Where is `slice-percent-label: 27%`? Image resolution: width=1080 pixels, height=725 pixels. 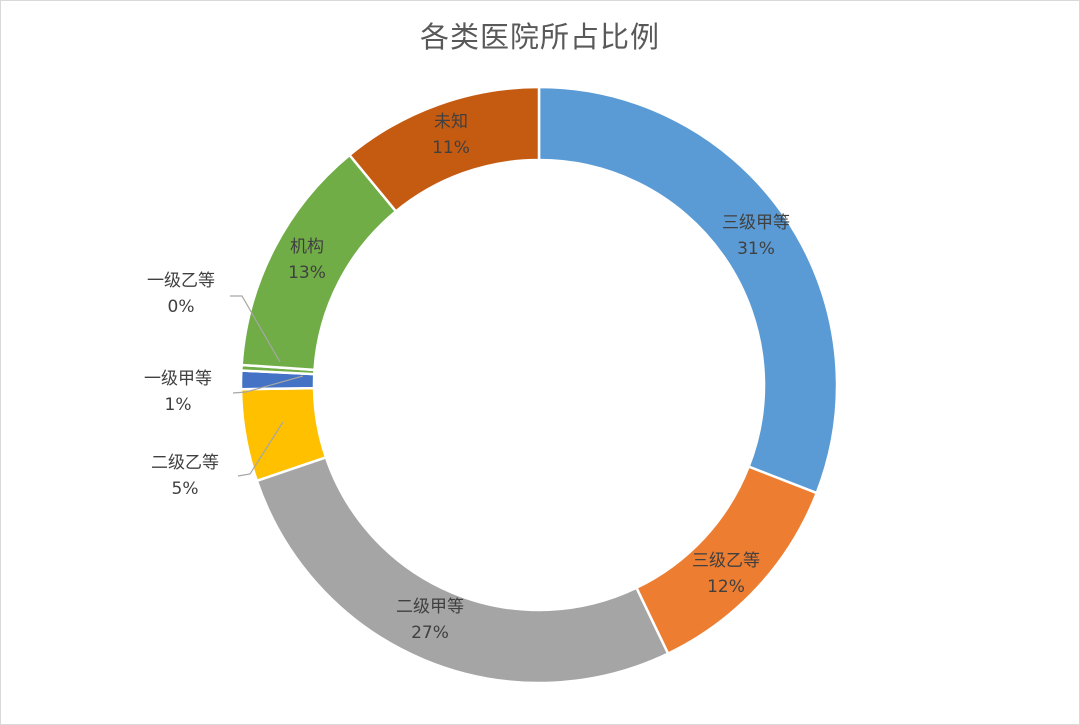
slice-percent-label: 27% is located at coordinates (430, 633).